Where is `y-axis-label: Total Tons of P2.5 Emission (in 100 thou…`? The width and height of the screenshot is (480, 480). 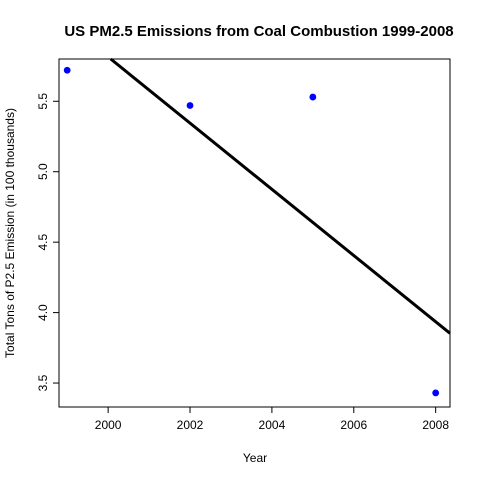
y-axis-label: Total Tons of P2.5 Emission (in 100 thou… is located at coordinates (10, 233).